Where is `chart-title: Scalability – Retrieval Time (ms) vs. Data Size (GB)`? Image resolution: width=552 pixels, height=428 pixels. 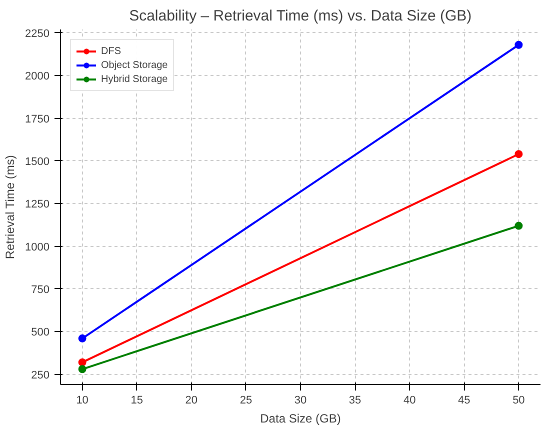 chart-title: Scalability – Retrieval Time (ms) vs. Data Size (GB) is located at coordinates (300, 16).